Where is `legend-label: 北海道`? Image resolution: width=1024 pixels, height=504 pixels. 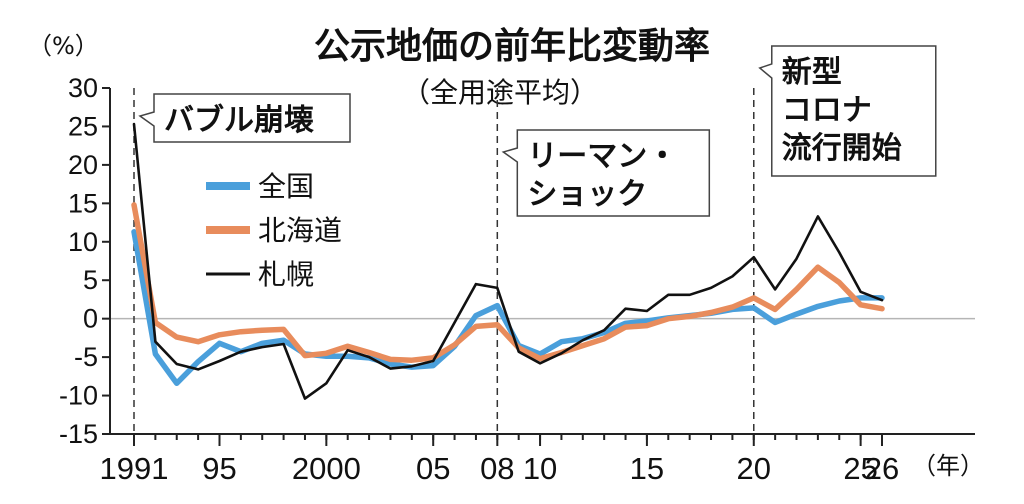 legend-label: 北海道 is located at coordinates (300, 230).